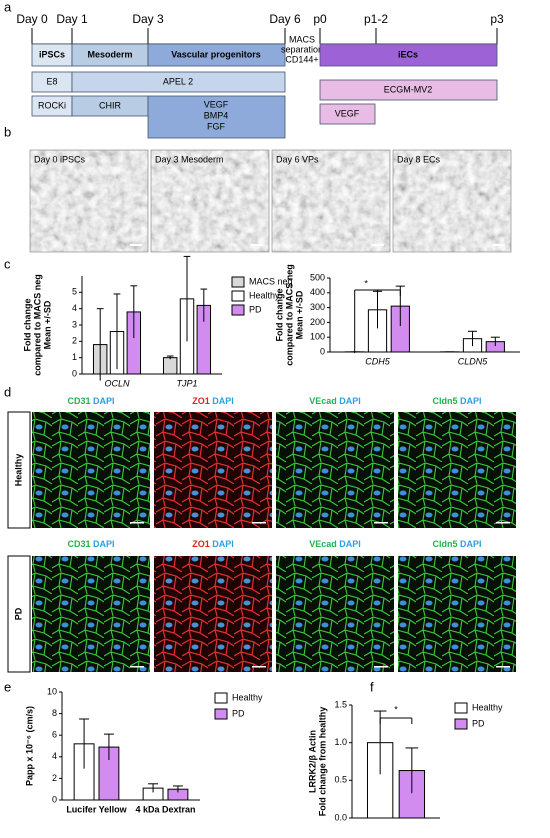 This screenshot has height=838, width=550. I want to click on y-tick-label: 1.0, so click(340, 742).